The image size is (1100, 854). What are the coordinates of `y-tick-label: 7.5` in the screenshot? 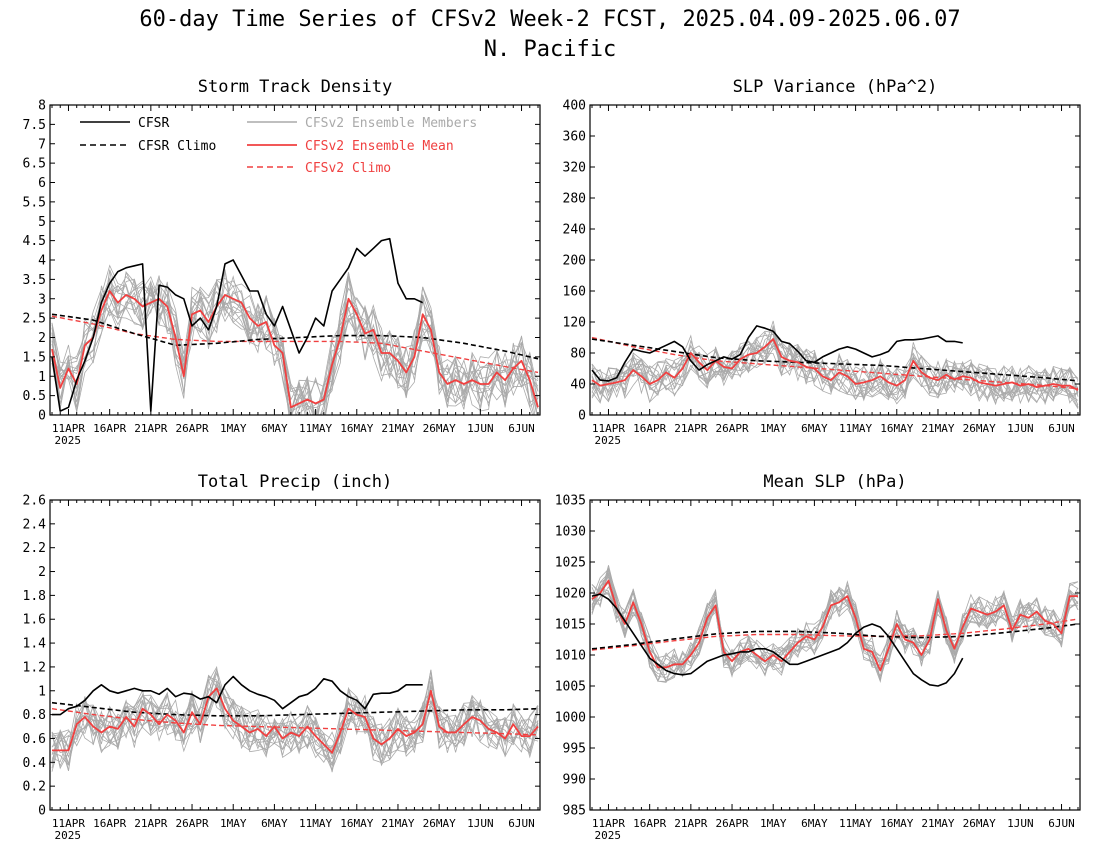 It's located at (34, 125).